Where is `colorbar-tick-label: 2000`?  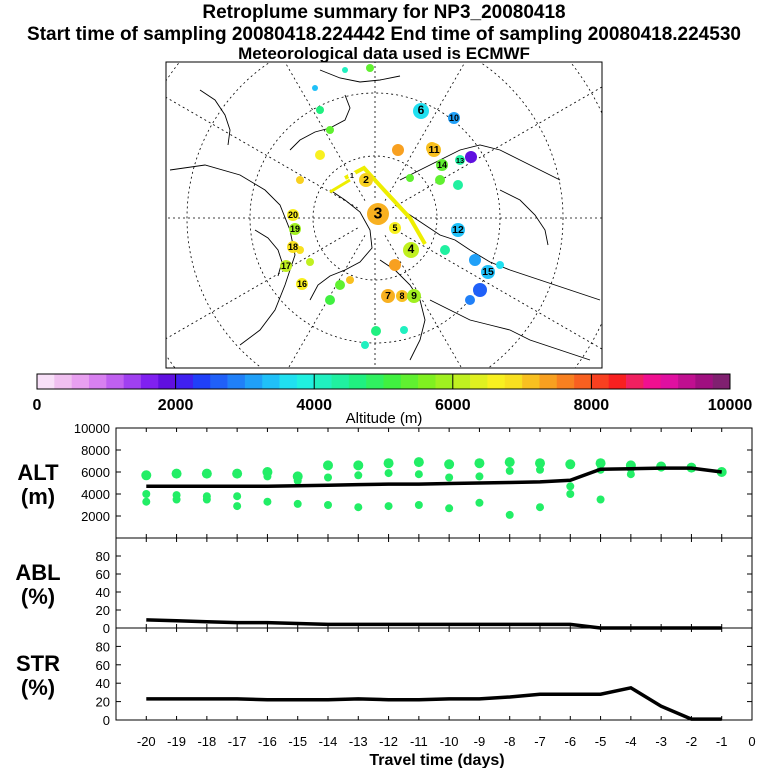
colorbar-tick-label: 2000 is located at coordinates (176, 405).